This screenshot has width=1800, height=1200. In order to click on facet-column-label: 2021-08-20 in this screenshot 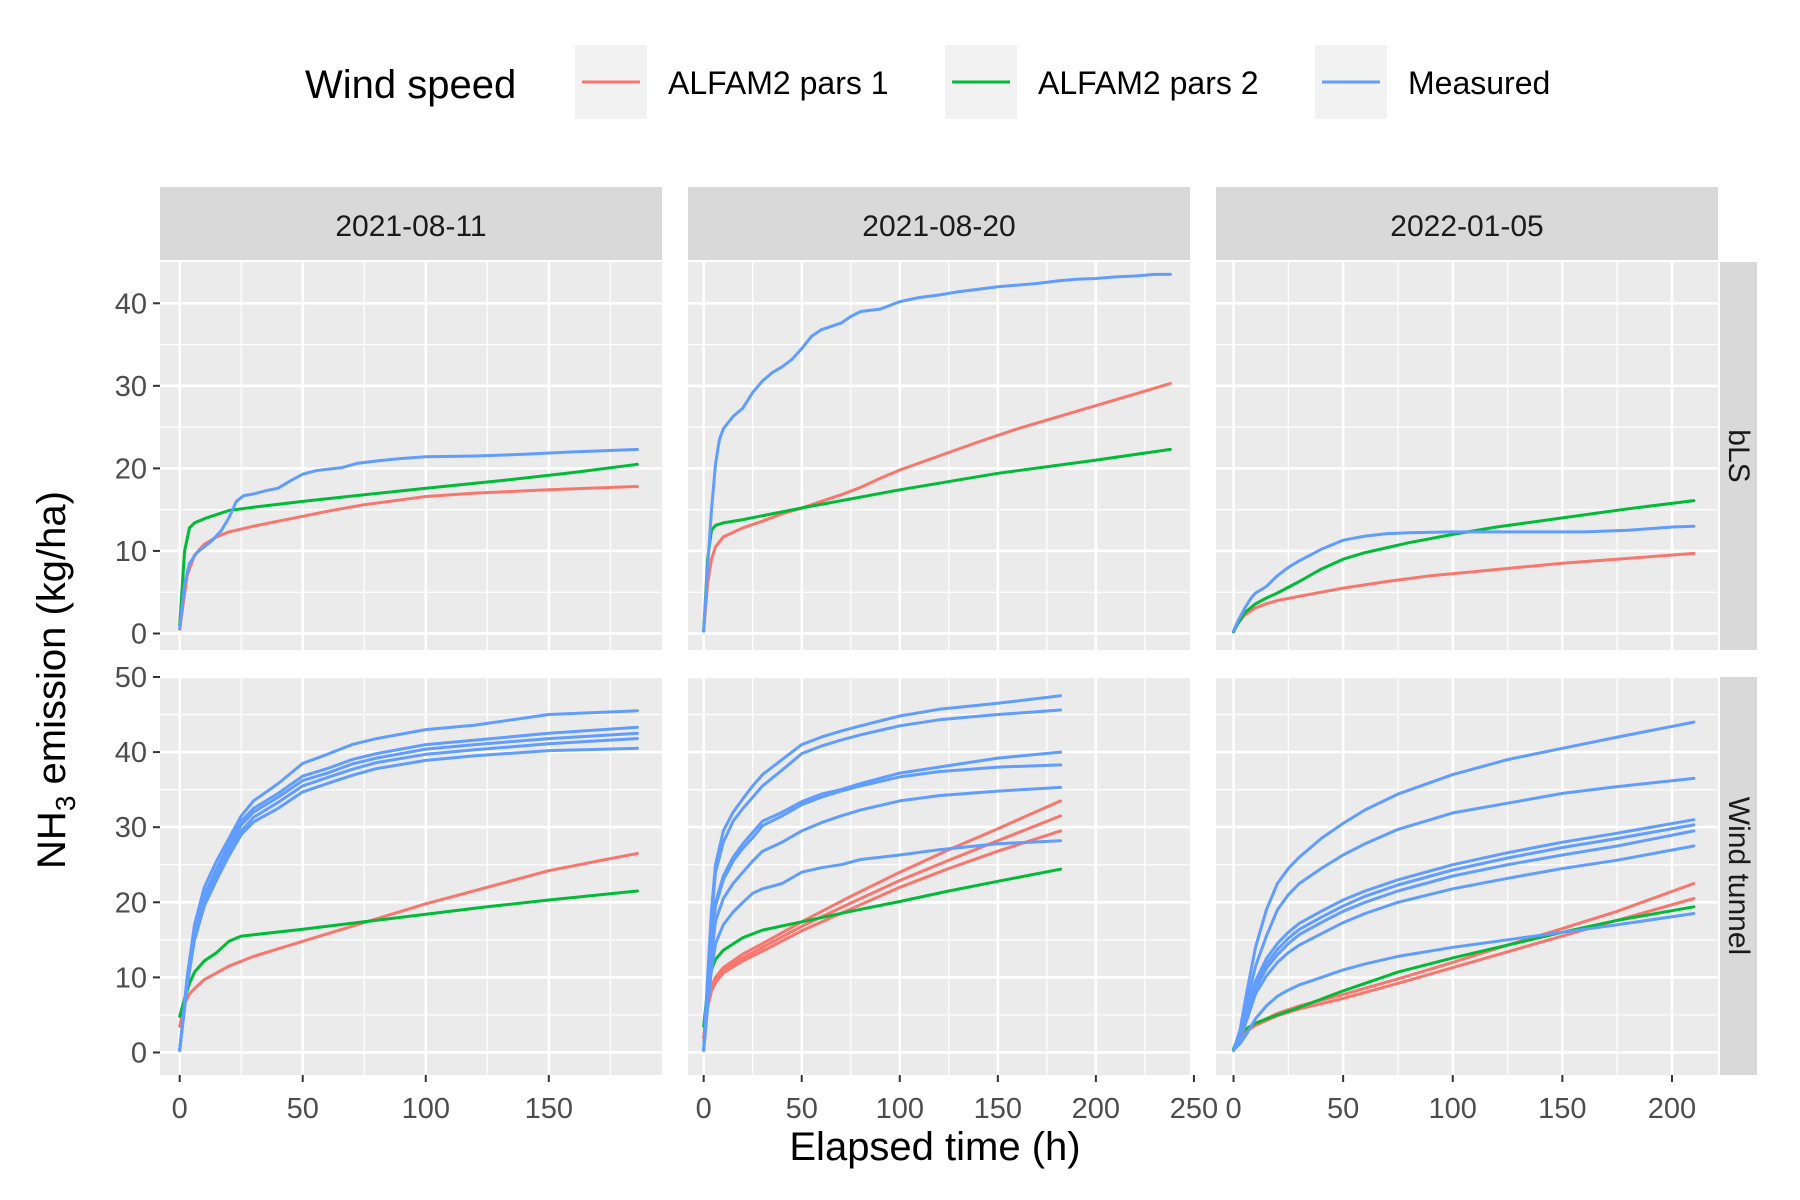, I will do `click(938, 226)`.